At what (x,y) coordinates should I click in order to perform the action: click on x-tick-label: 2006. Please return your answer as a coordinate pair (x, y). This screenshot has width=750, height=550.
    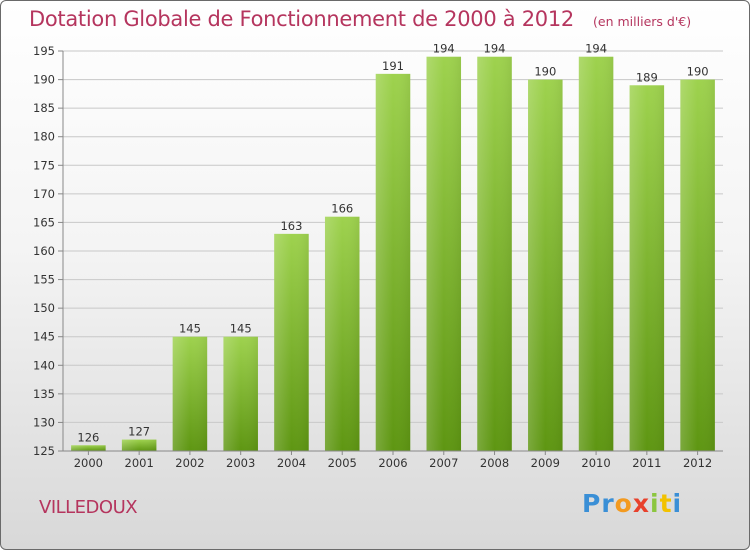
    Looking at the image, I should click on (392, 463).